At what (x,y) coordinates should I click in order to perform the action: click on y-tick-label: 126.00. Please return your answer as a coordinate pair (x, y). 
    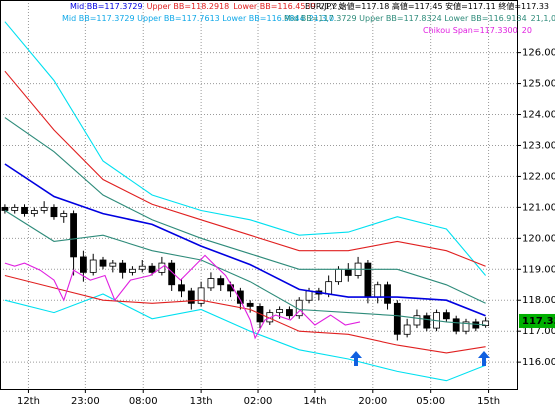
    Looking at the image, I should click on (538, 53).